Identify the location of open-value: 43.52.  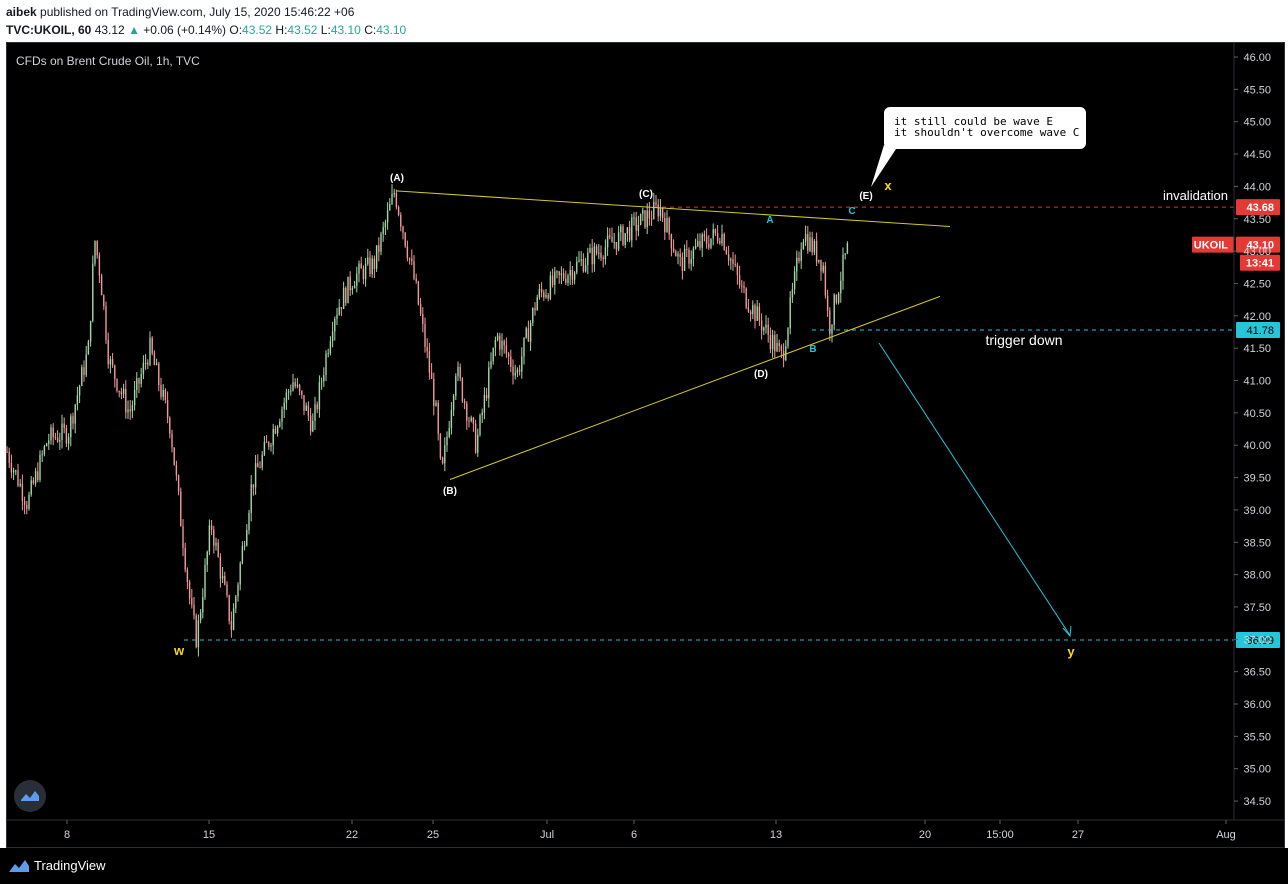
(257, 30).